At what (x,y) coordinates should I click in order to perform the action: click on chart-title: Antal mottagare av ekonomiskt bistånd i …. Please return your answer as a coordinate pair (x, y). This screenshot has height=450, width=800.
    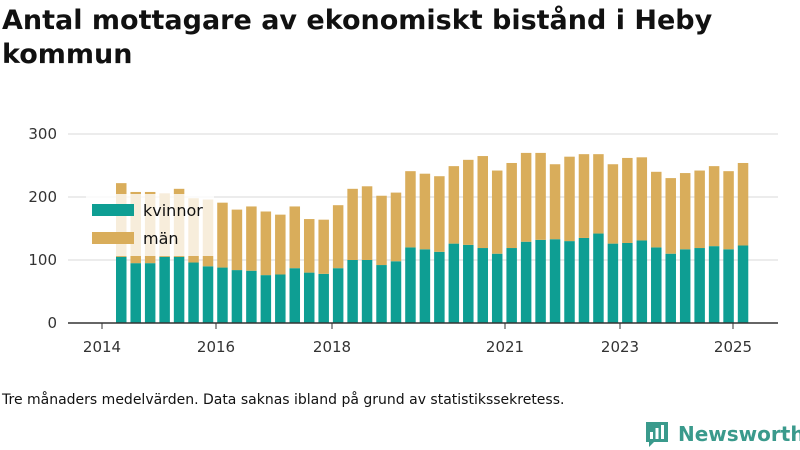
    Looking at the image, I should click on (357, 37).